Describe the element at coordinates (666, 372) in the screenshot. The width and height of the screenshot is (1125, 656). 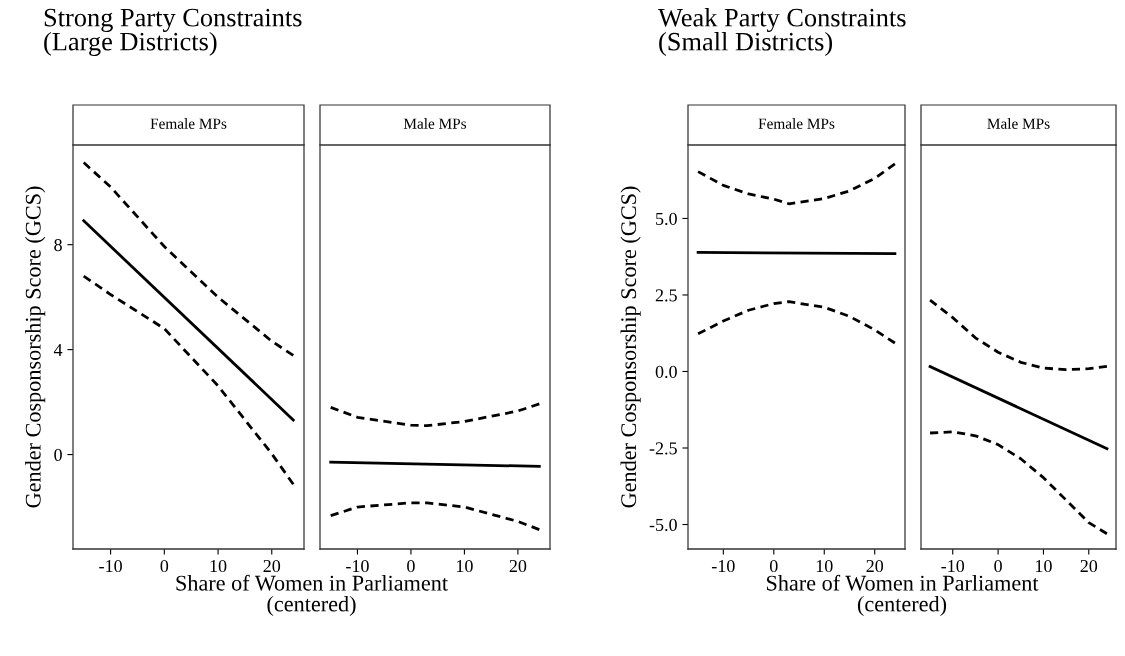
I see `y-tick-label: 0.0` at that location.